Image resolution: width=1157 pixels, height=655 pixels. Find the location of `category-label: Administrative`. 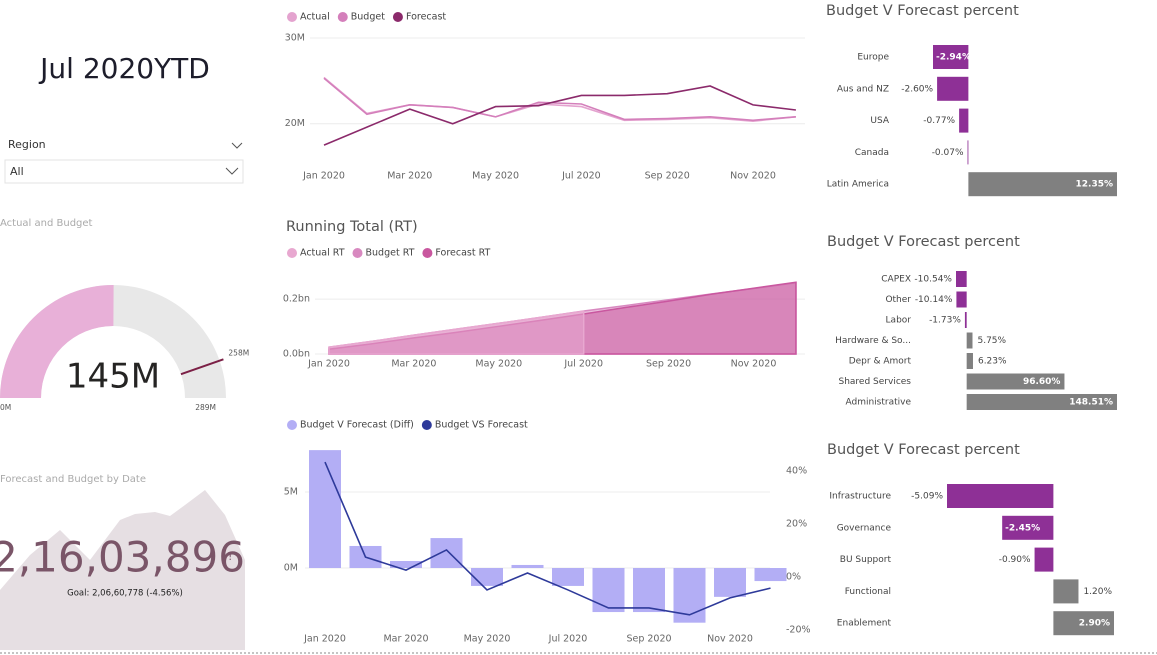

category-label: Administrative is located at coordinates (878, 403).